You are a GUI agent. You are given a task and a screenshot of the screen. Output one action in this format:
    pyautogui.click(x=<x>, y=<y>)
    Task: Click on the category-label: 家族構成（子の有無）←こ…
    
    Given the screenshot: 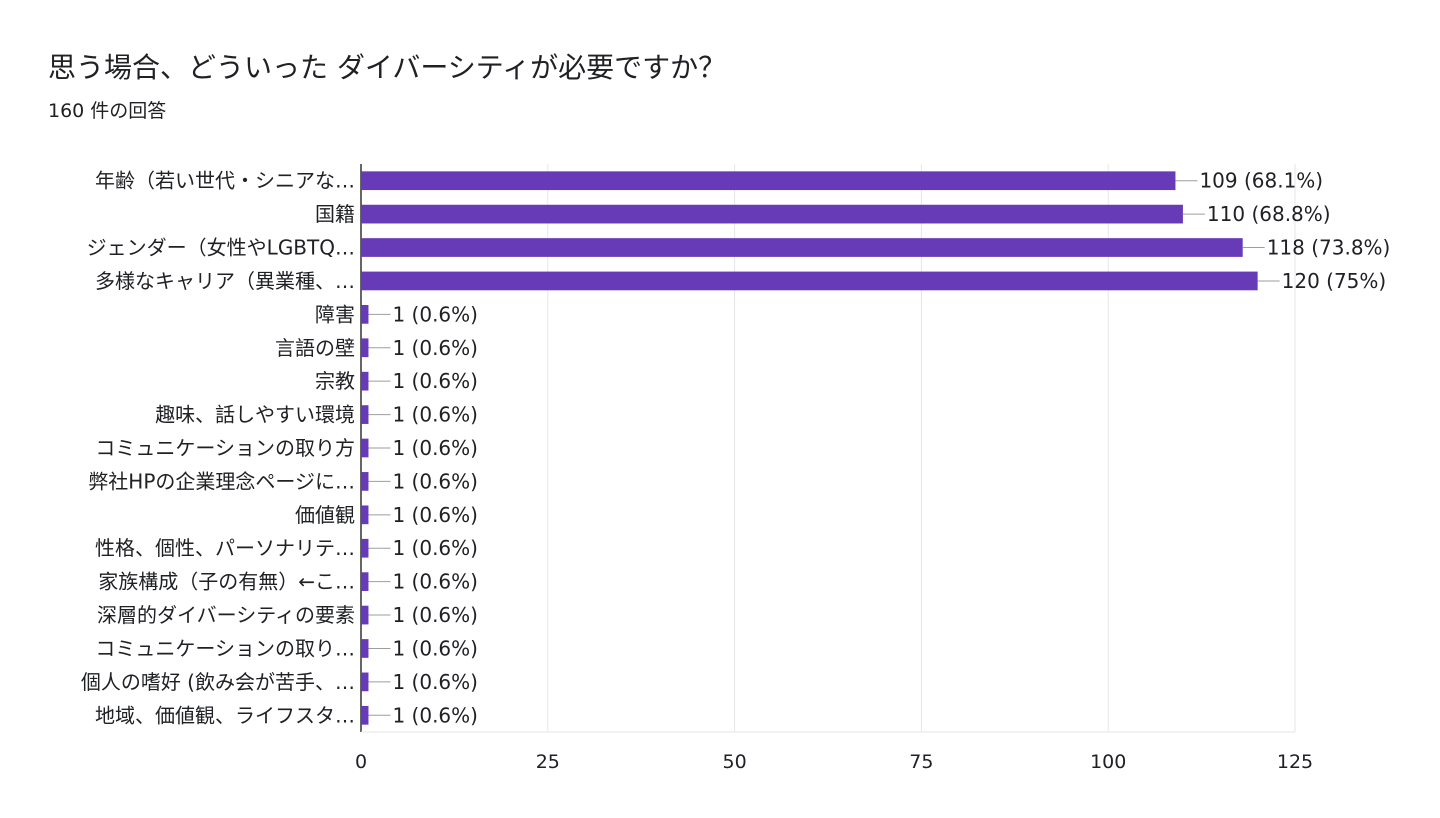 What is the action you would take?
    pyautogui.click(x=226, y=582)
    